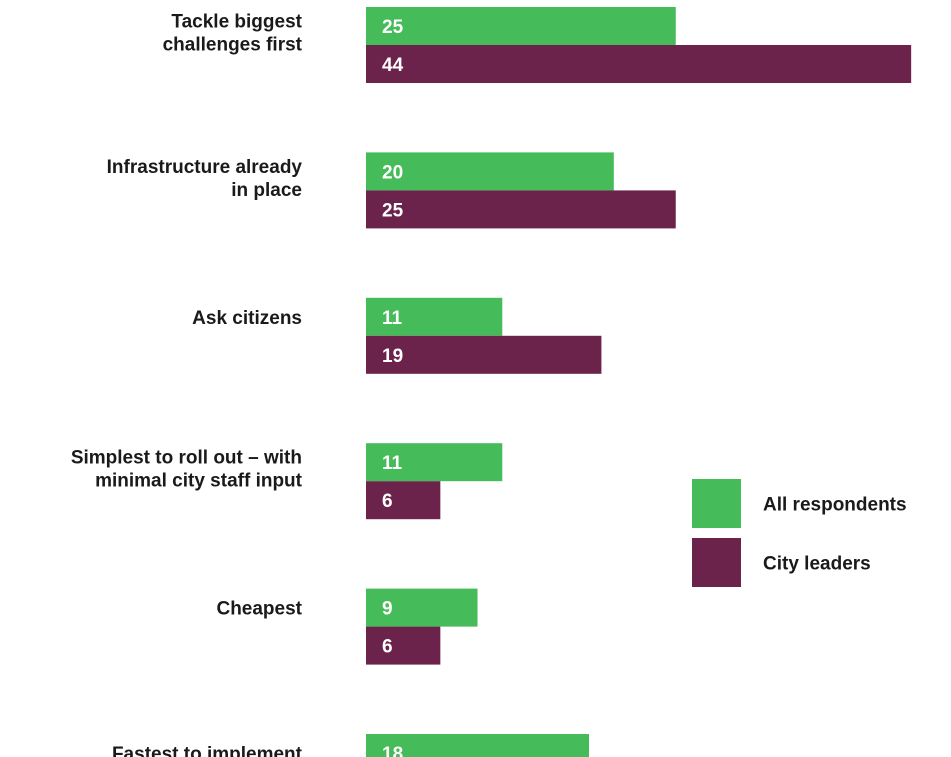  What do you see at coordinates (716, 503) in the screenshot?
I see `legend-swatch-all-respondents` at bounding box center [716, 503].